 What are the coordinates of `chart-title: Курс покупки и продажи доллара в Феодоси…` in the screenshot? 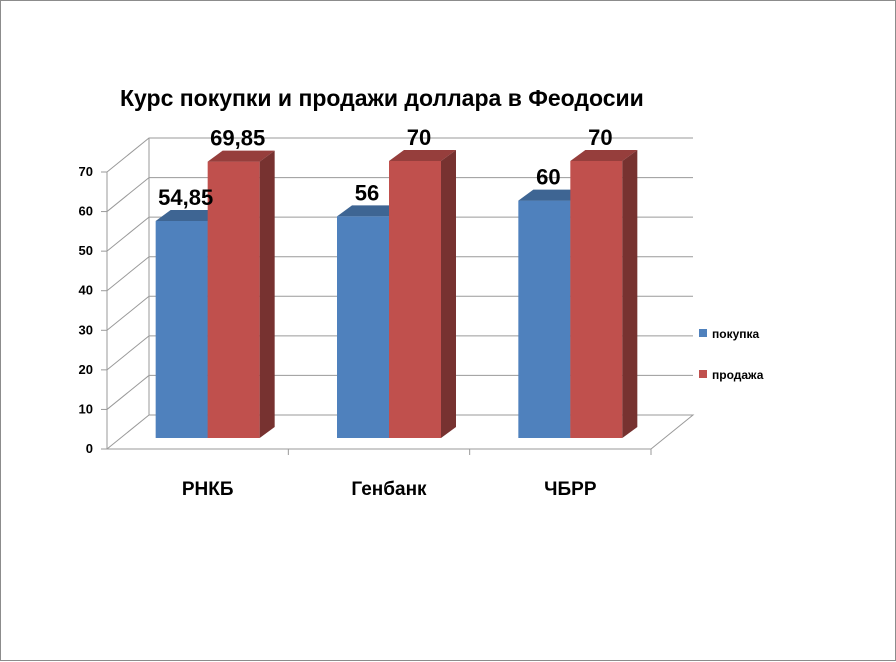 It's located at (382, 98).